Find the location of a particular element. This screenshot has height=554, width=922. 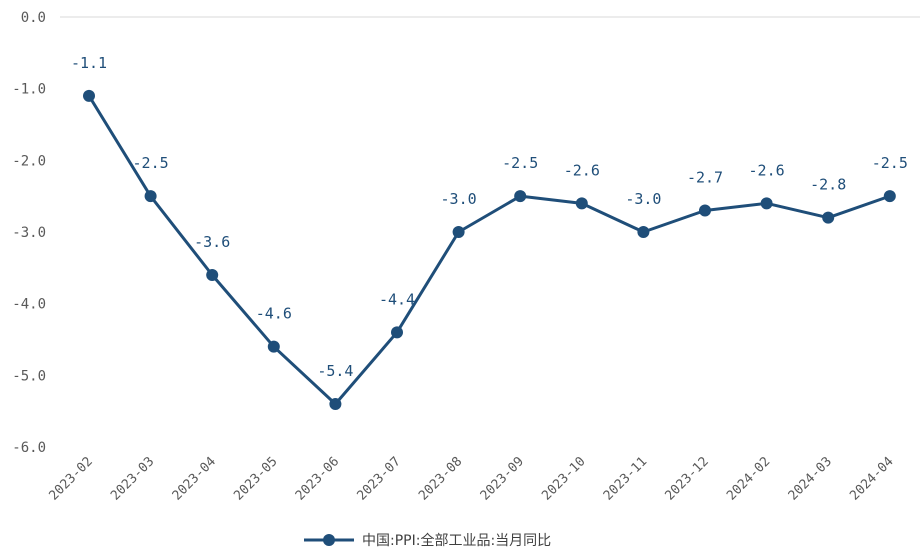

x-tick-label: 2023-09 is located at coordinates (502, 478).